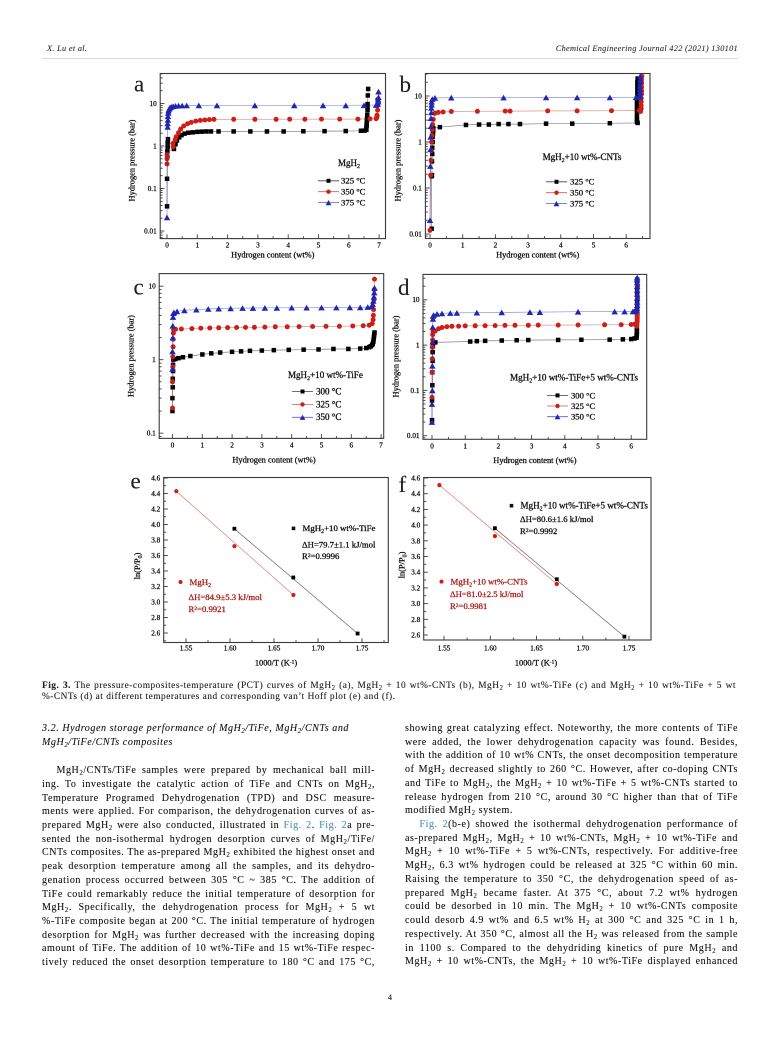 The image size is (780, 1040). I want to click on svg-text: MgH2+10 wt%-TiFe+5 wt%-CNTs, so click(574, 379).